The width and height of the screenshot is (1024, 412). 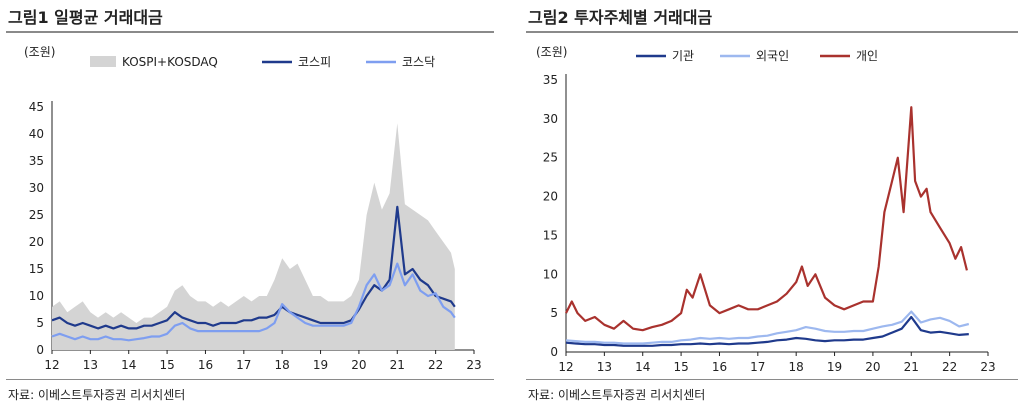 What do you see at coordinates (36, 134) in the screenshot?
I see `y-tick-label: 40` at bounding box center [36, 134].